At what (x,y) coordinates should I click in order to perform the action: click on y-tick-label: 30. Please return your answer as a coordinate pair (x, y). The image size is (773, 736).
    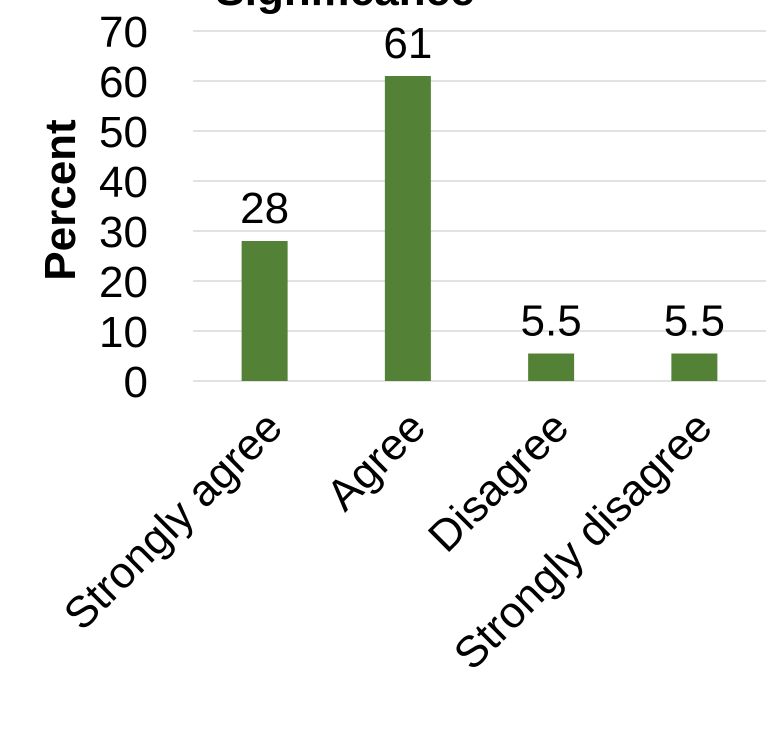
    Looking at the image, I should click on (123, 232).